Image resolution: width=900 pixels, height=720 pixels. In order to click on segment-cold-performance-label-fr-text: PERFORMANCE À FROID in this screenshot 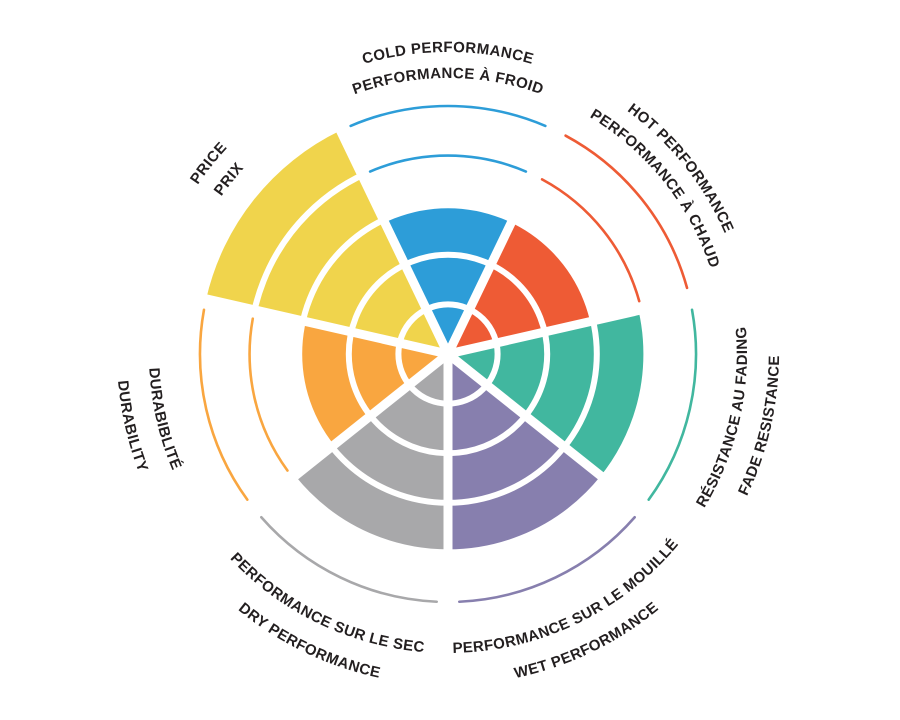, I will do `click(447, 81)`.